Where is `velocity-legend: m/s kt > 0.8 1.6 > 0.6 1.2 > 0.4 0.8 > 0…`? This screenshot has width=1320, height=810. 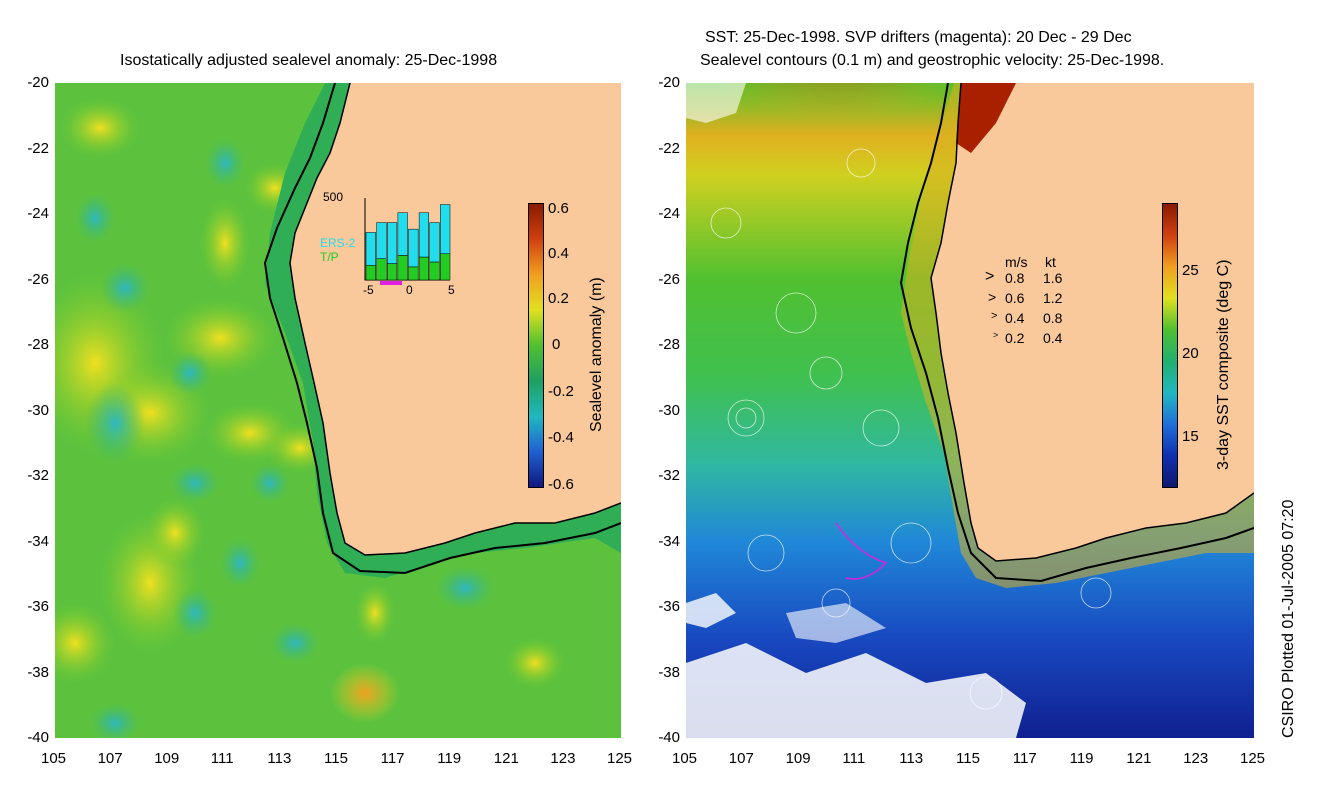 velocity-legend: m/s kt > 0.8 1.6 > 0.6 1.2 > 0.4 0.8 > 0… is located at coordinates (1035, 302).